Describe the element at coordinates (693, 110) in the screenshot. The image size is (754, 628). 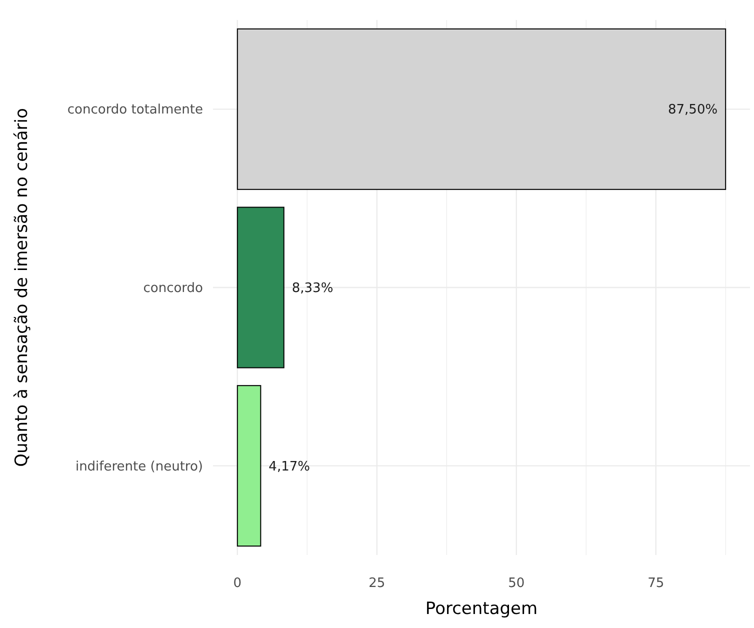
I see `data-label: 87,50%` at that location.